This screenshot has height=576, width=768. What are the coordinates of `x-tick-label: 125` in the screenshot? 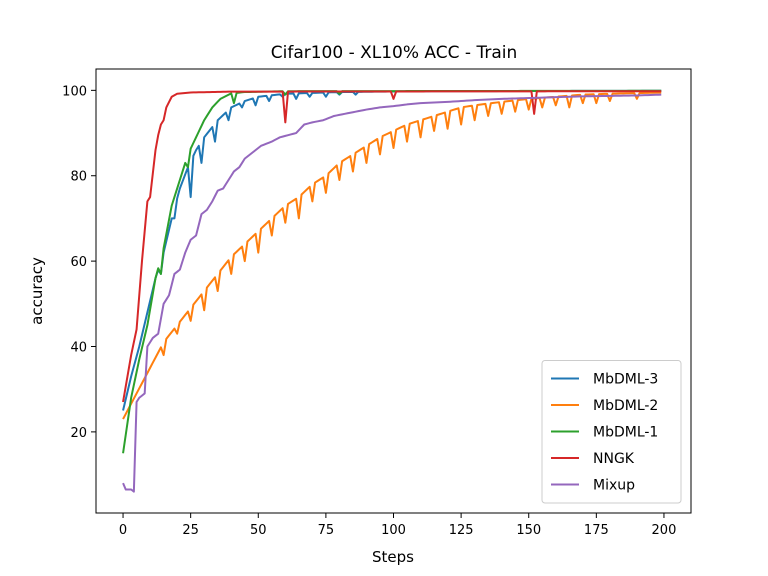 It's located at (461, 530).